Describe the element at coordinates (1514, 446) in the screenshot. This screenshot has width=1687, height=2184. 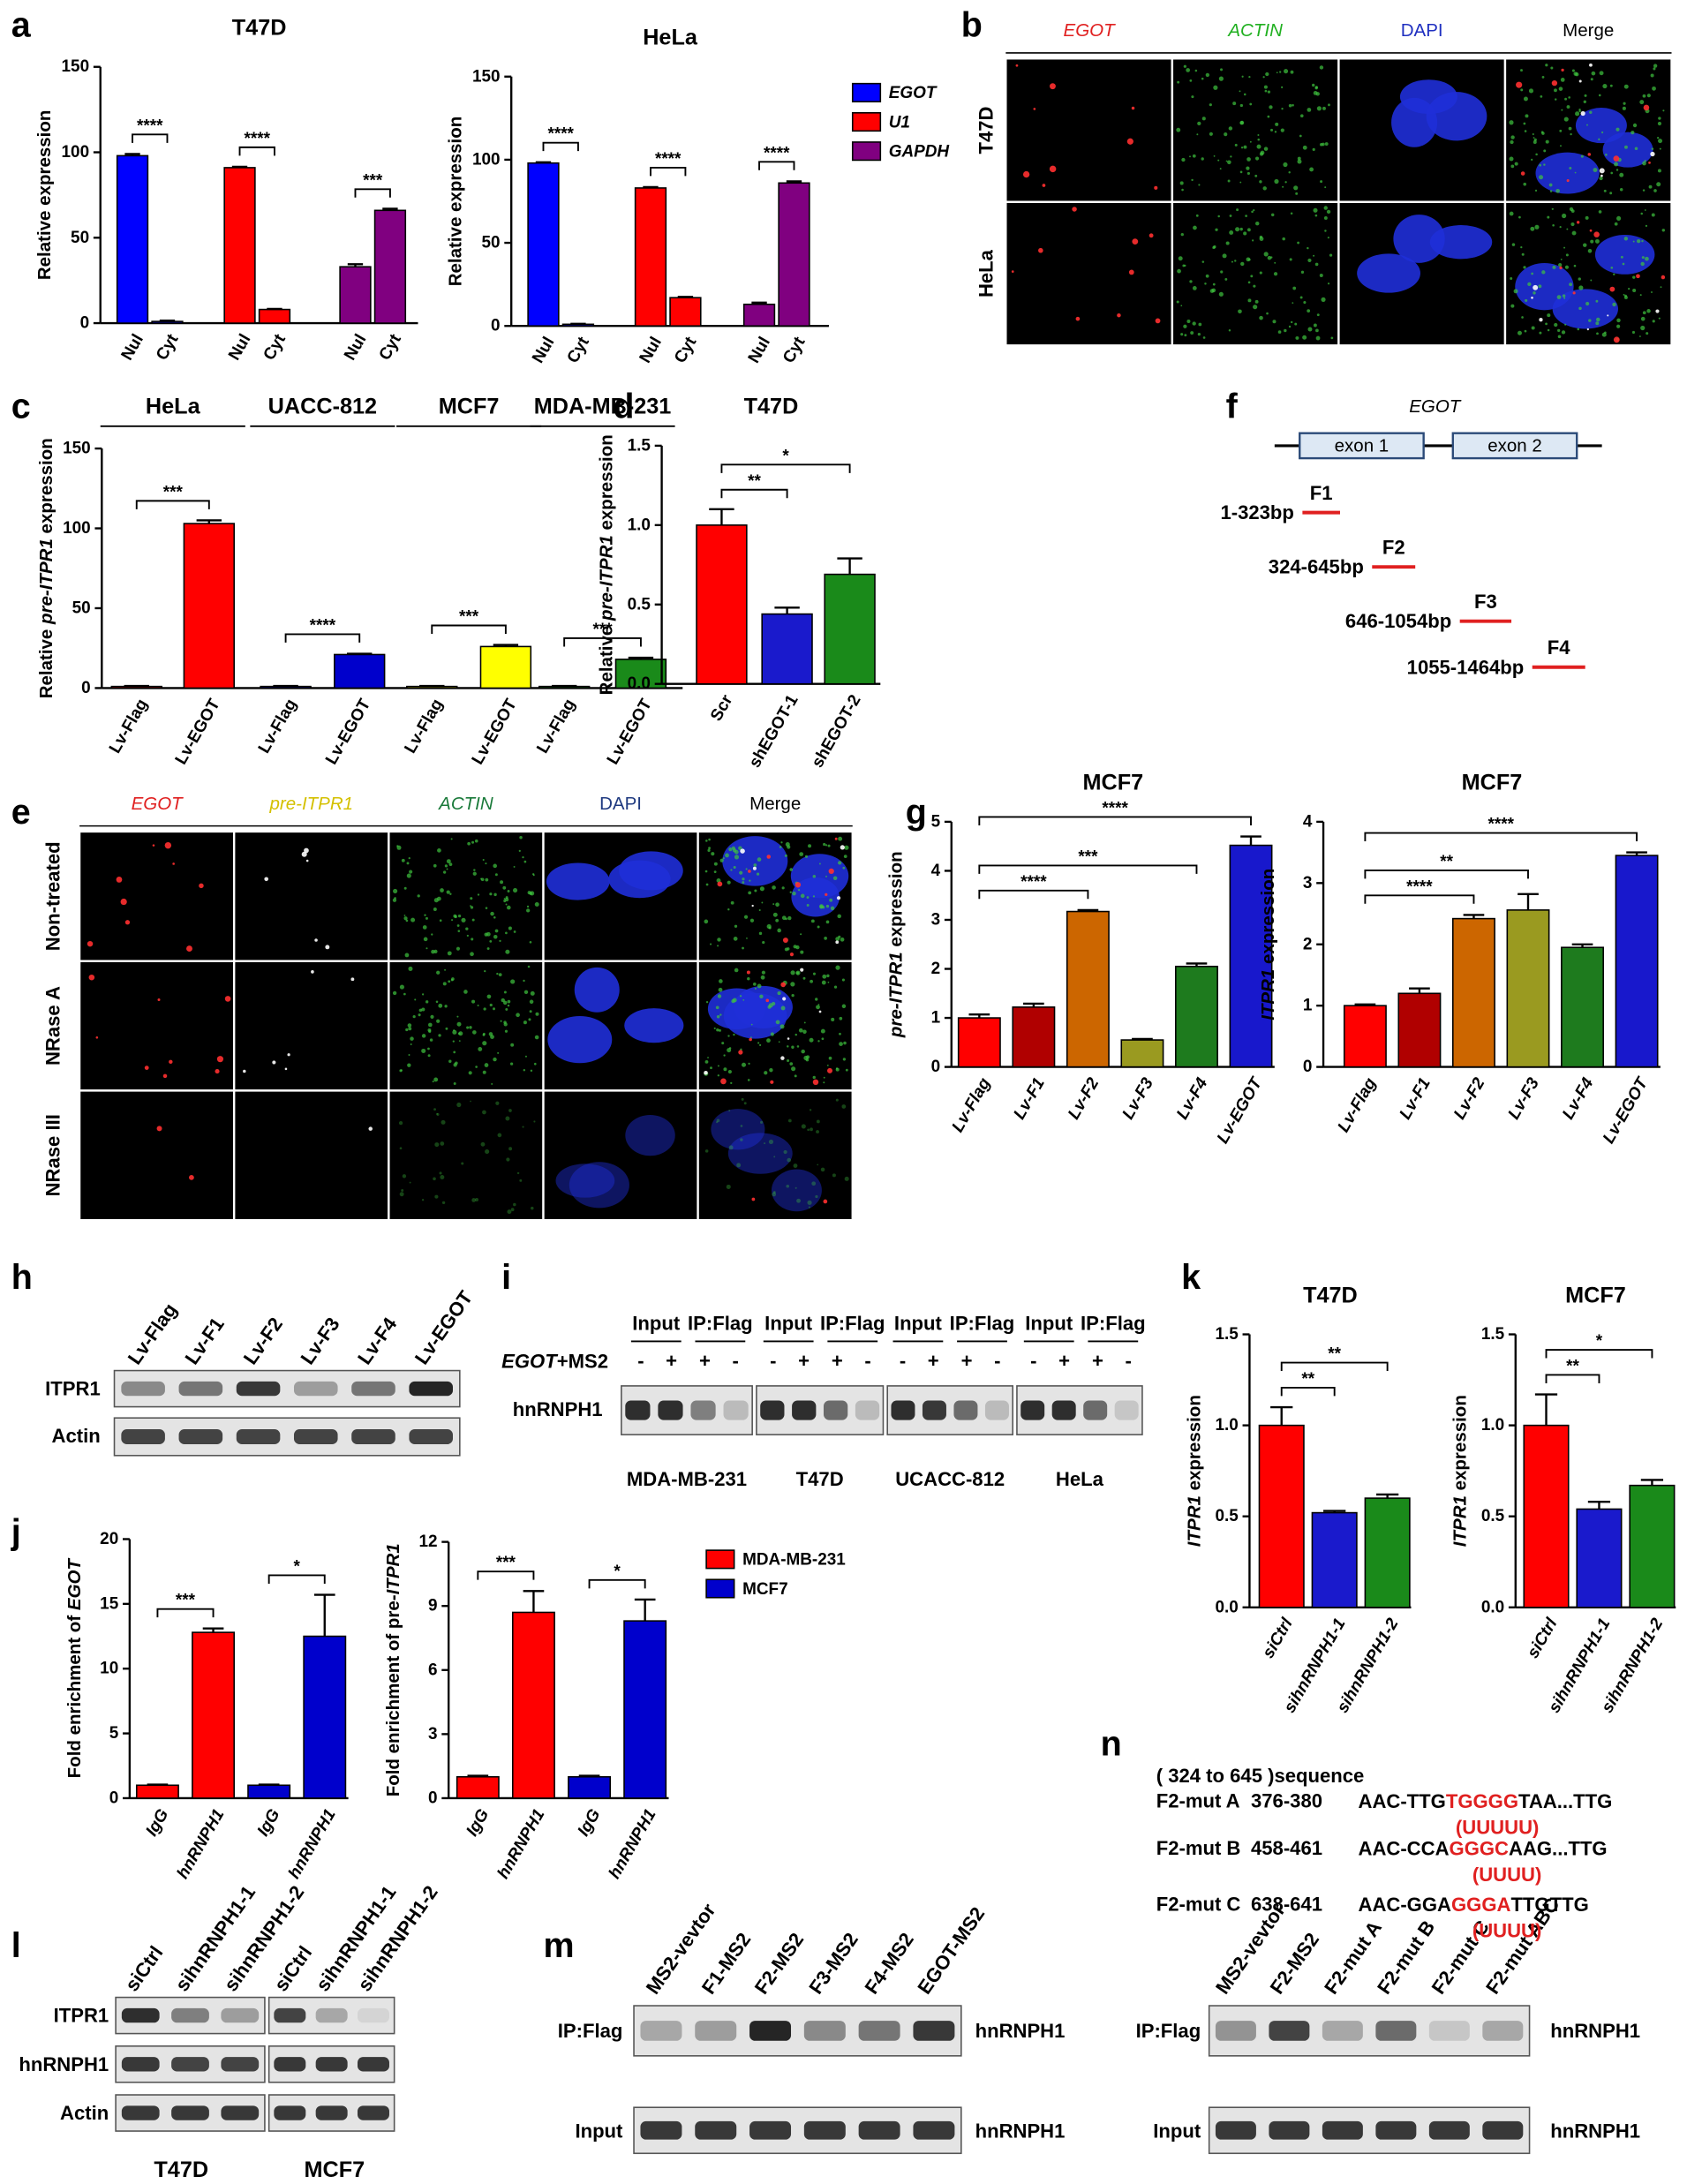
I see `exon` at that location.